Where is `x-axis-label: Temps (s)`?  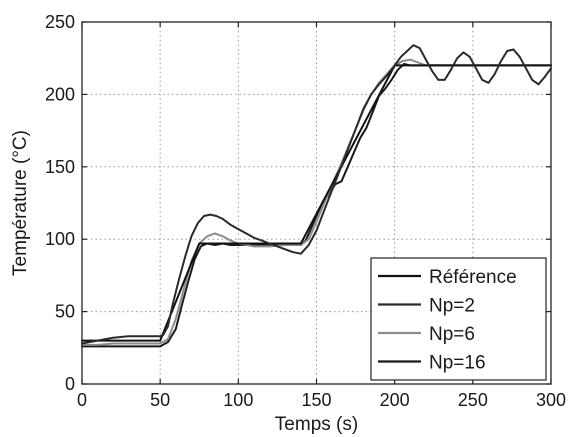 x-axis-label: Temps (s) is located at coordinates (316, 424).